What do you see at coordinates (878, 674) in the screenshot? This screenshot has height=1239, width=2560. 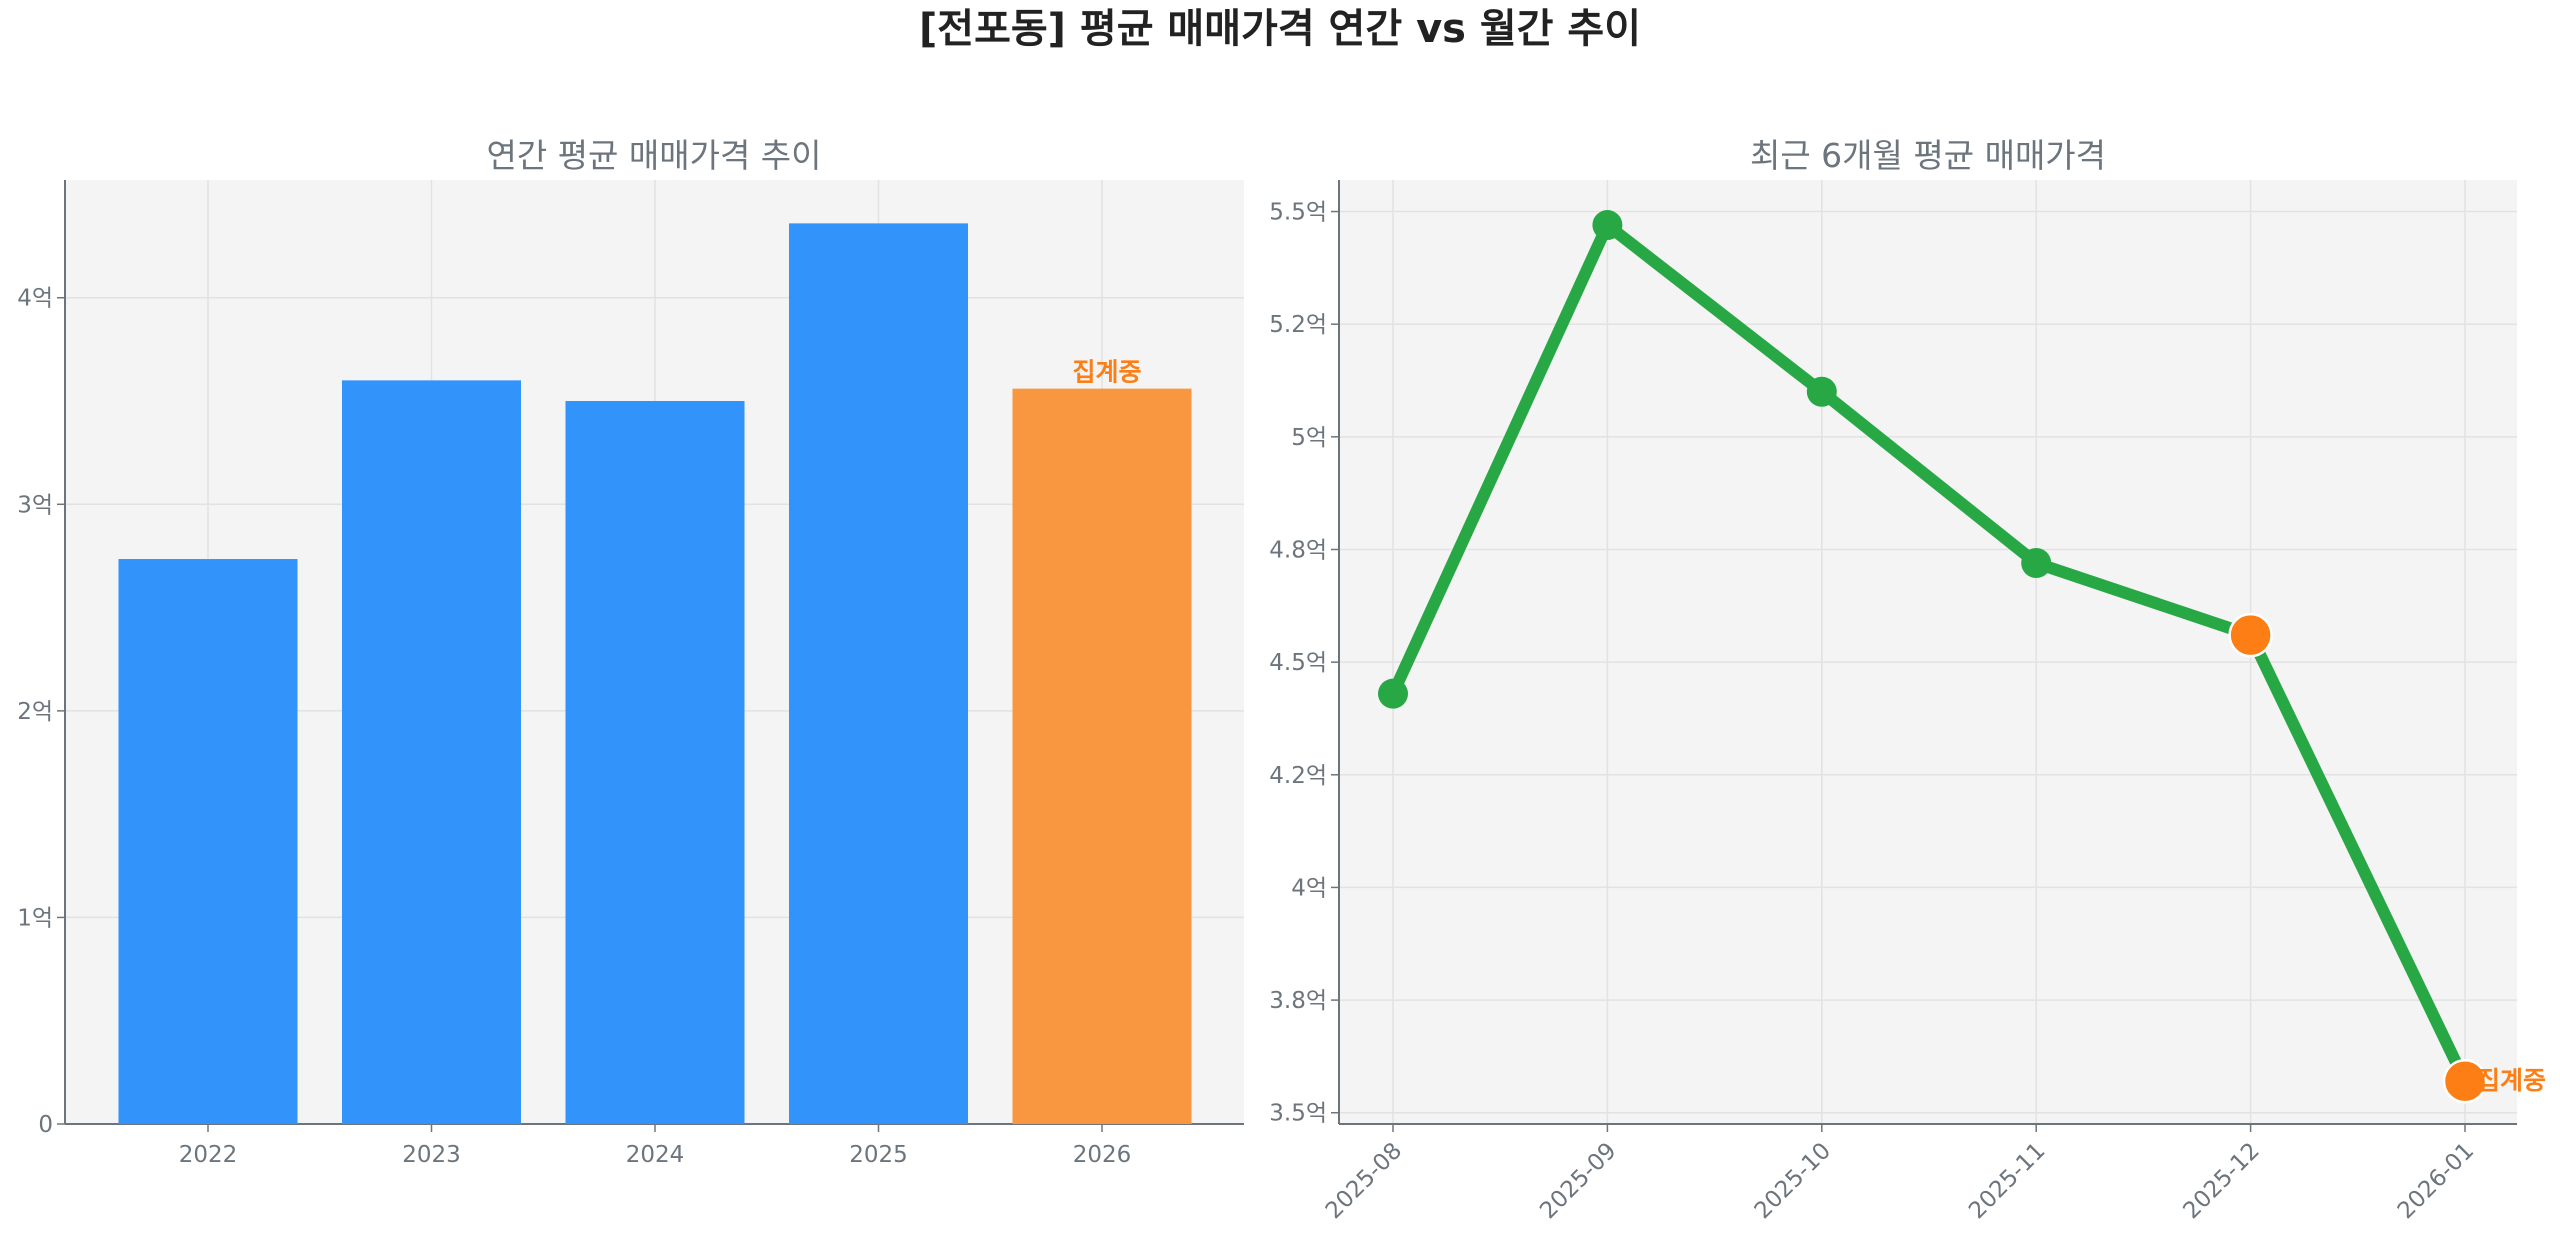 I see `bar-2025` at bounding box center [878, 674].